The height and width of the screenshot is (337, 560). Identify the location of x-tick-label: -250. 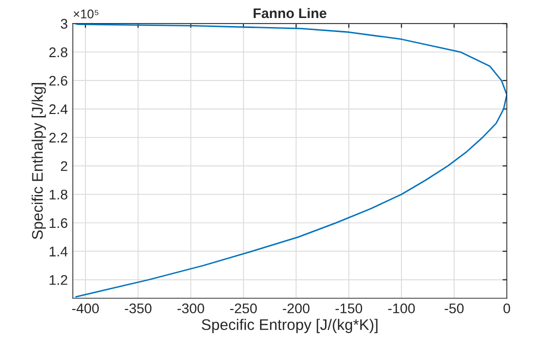
(243, 308).